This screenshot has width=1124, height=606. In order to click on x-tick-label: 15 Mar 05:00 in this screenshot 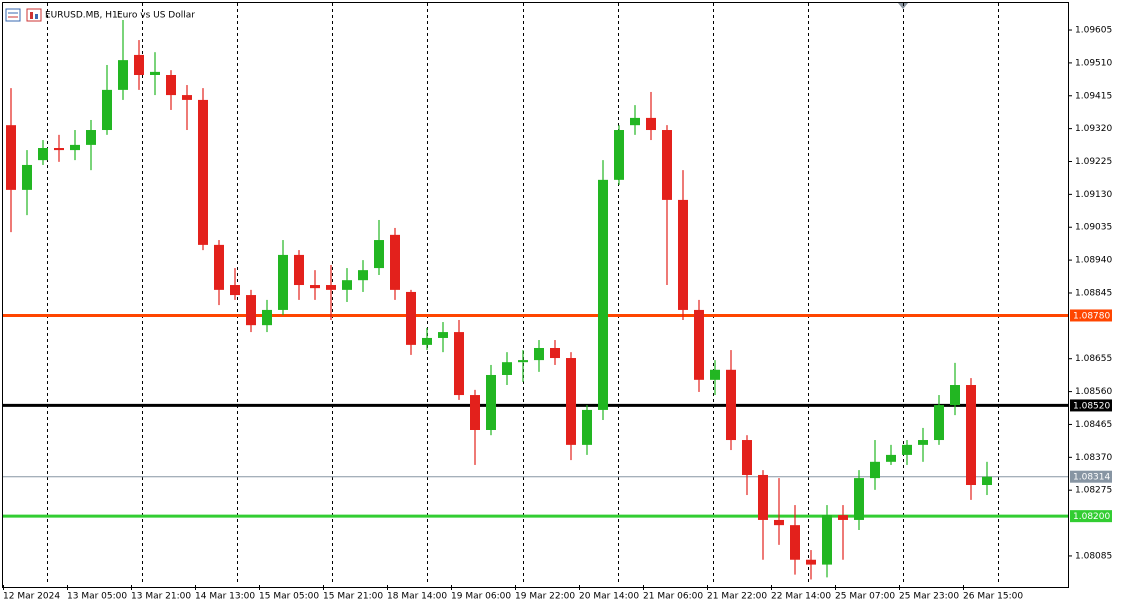, I will do `click(289, 597)`.